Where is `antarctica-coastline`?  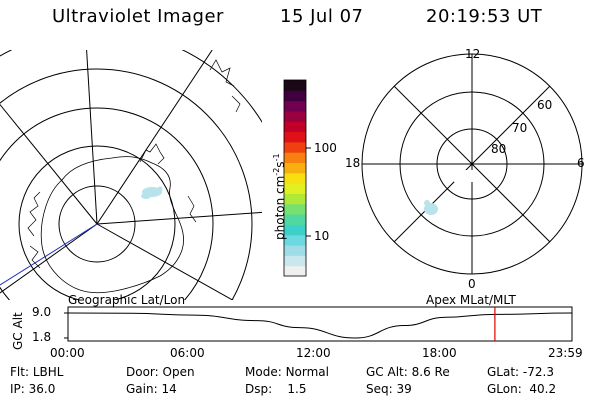
antarctica-coastline is located at coordinates (112, 225).